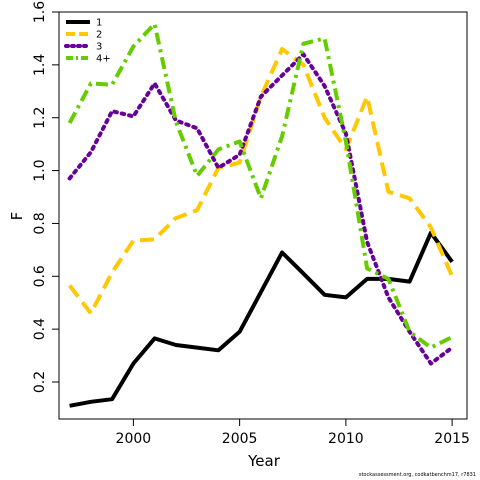  What do you see at coordinates (134, 439) in the screenshot?
I see `x-tick-label: 2000` at bounding box center [134, 439].